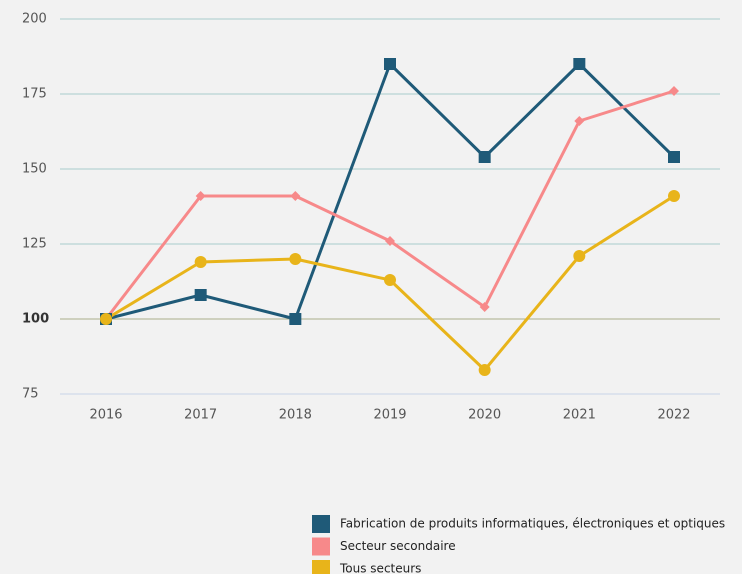 This screenshot has width=742, height=574. Describe the element at coordinates (30, 394) in the screenshot. I see `y-tick-label: 75` at that location.